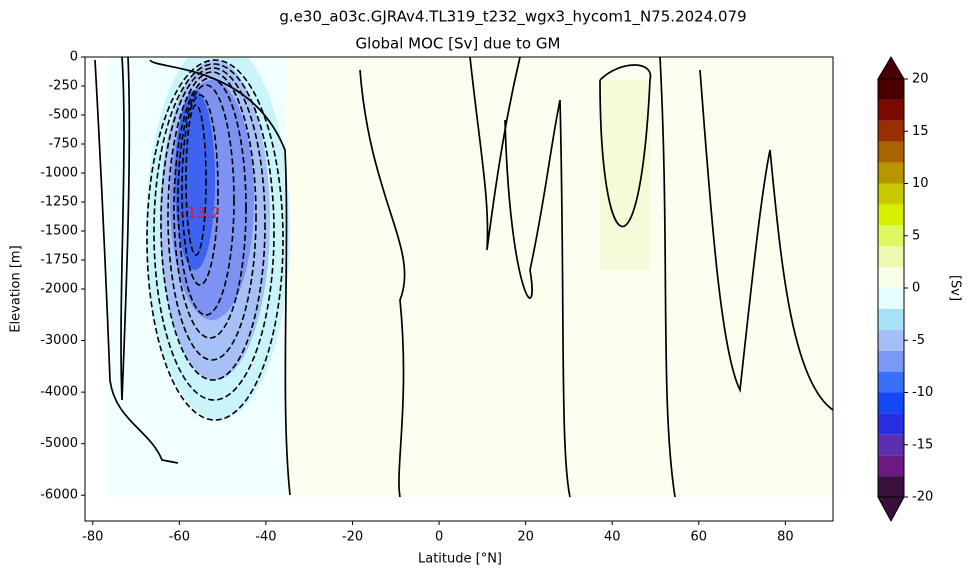  I want to click on y-tick-label: -1000, so click(59, 173).